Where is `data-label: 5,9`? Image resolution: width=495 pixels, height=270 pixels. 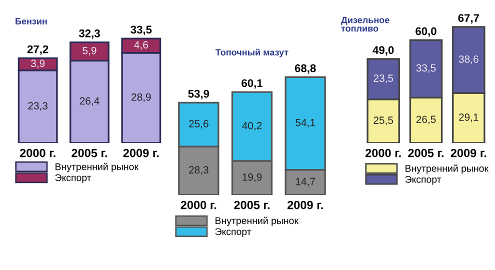 data-label: 5,9 is located at coordinates (89, 51).